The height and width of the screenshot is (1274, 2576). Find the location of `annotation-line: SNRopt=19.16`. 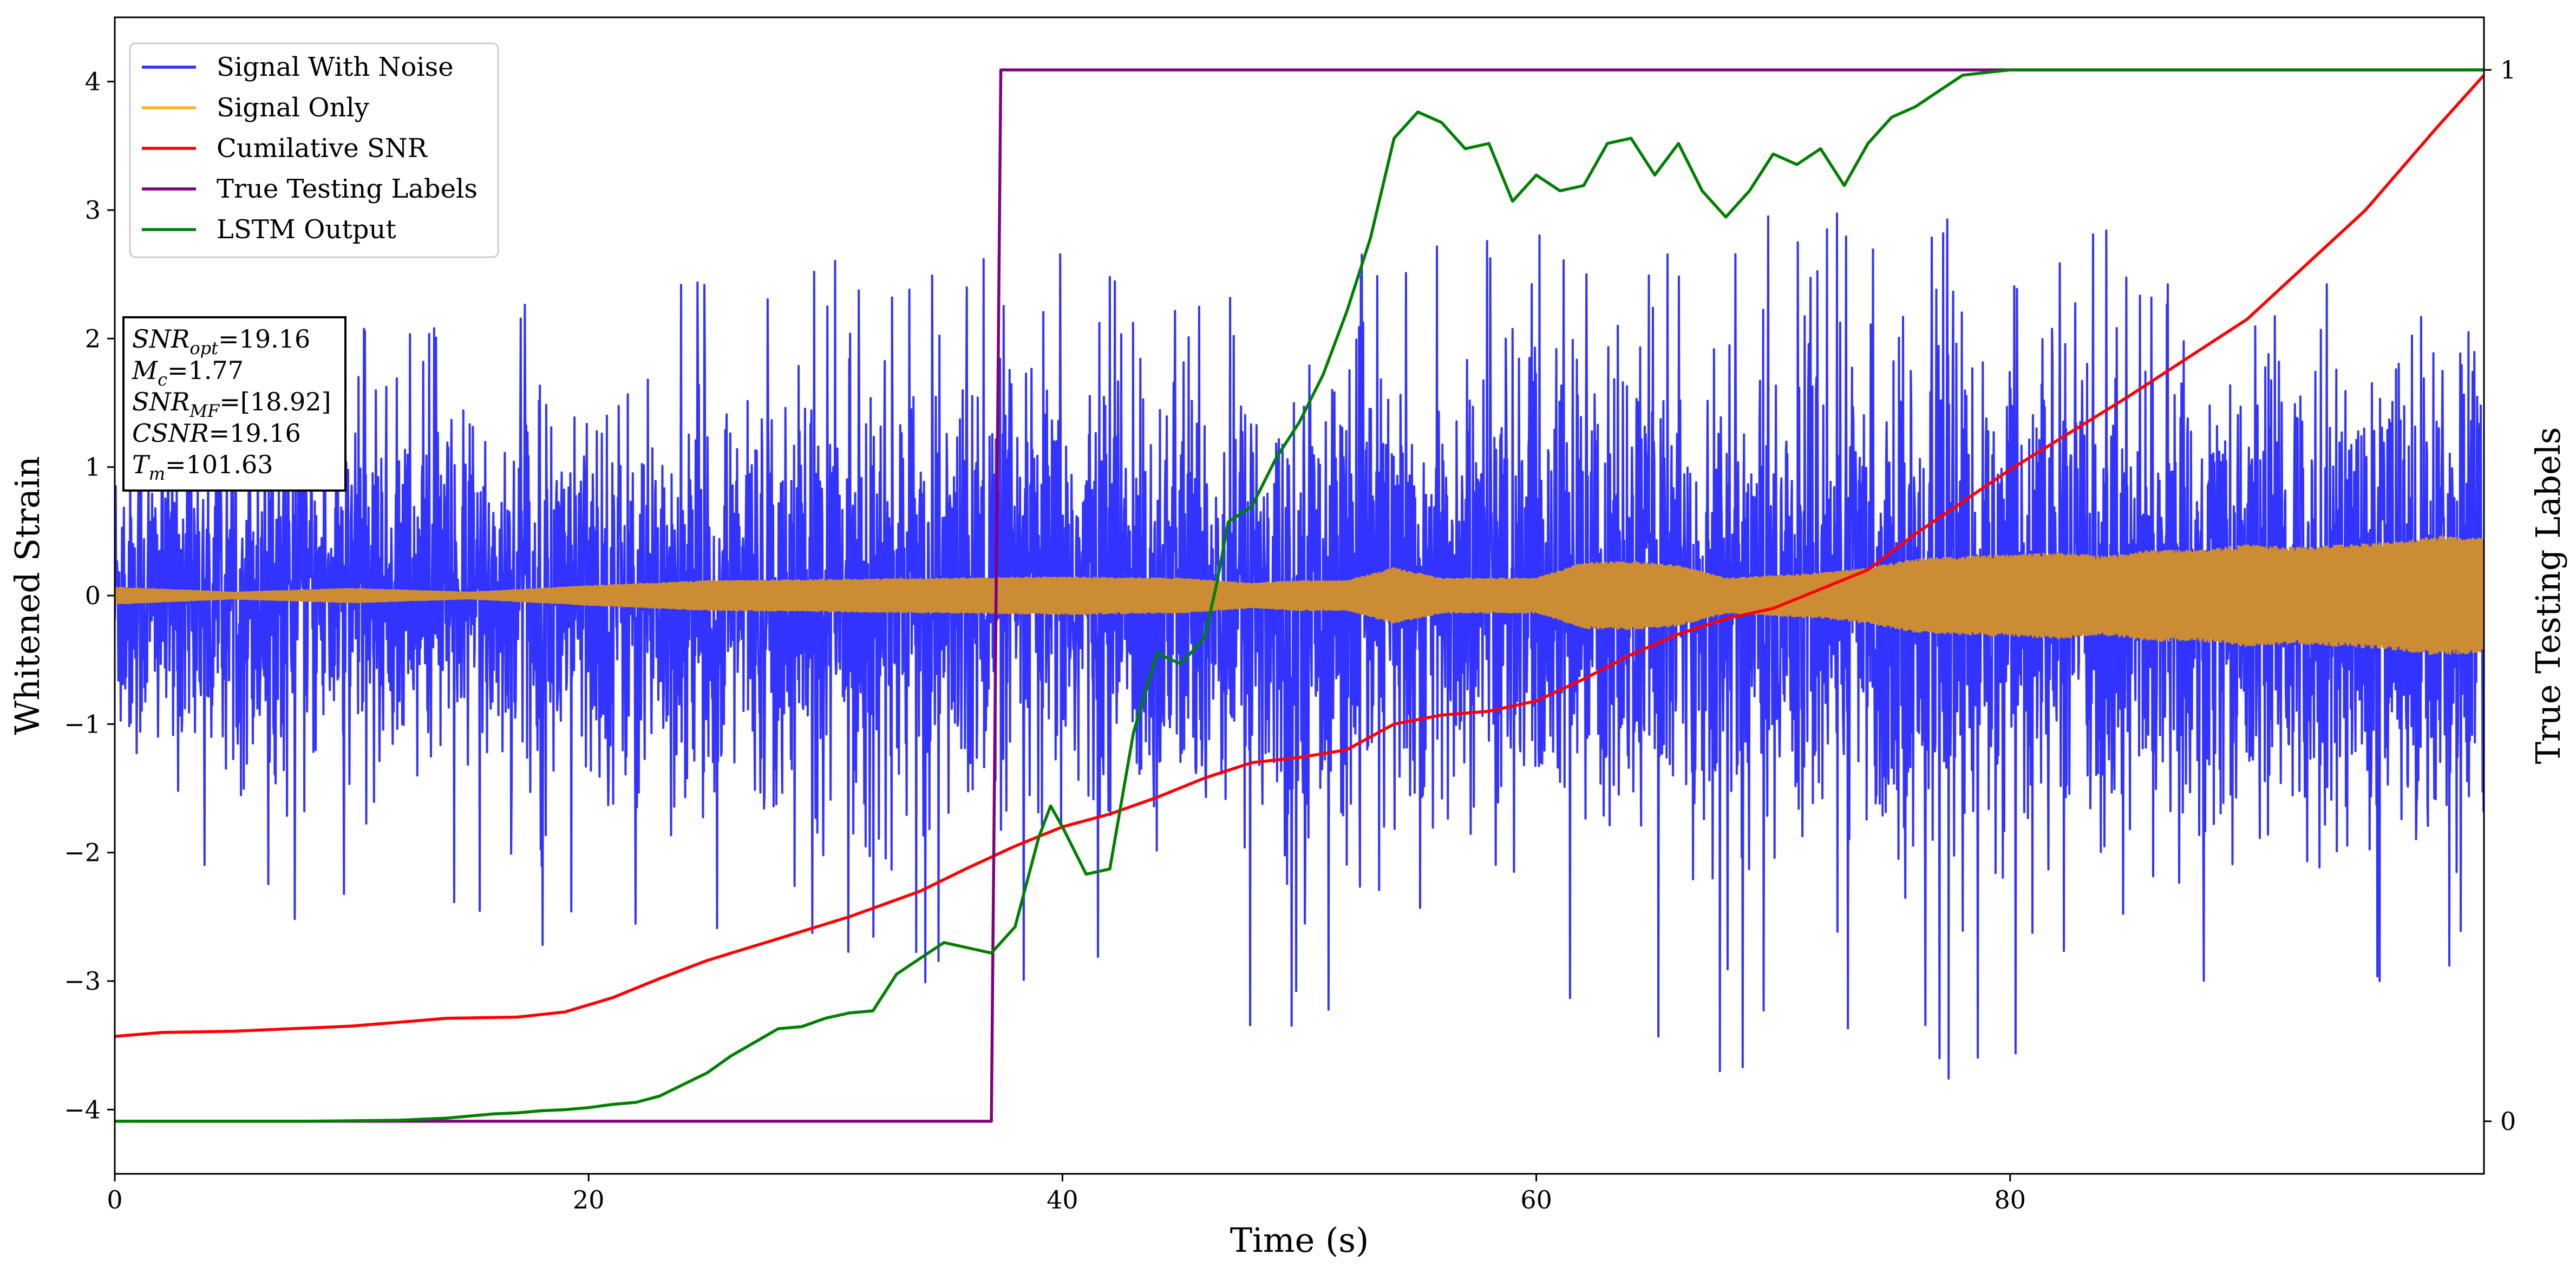

annotation-line: SNRopt=19.16 is located at coordinates (221, 341).